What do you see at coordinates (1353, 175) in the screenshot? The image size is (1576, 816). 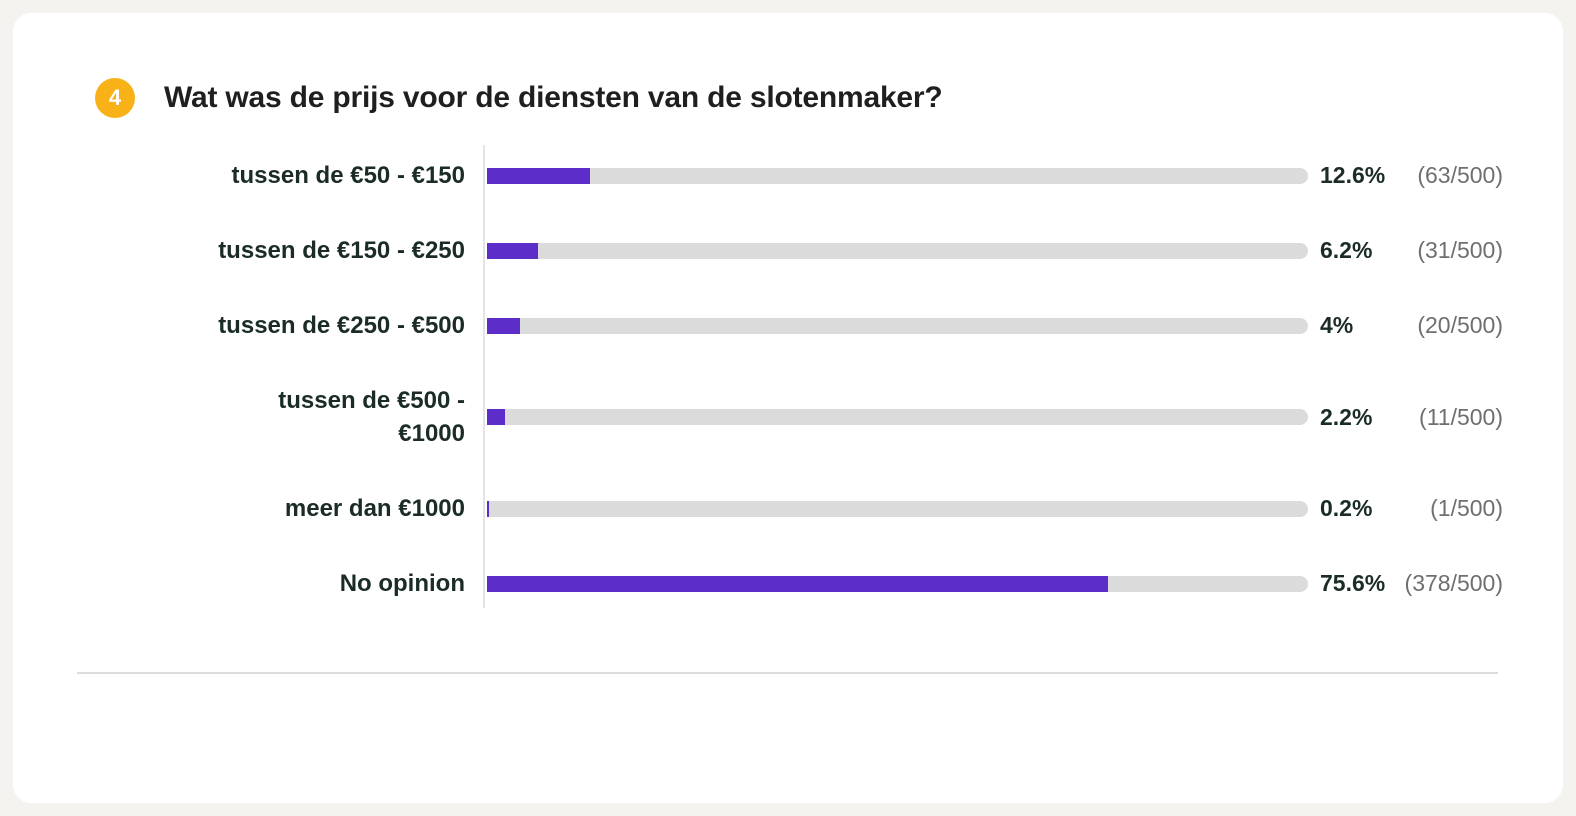 I see `percent-label: 12.6%` at bounding box center [1353, 175].